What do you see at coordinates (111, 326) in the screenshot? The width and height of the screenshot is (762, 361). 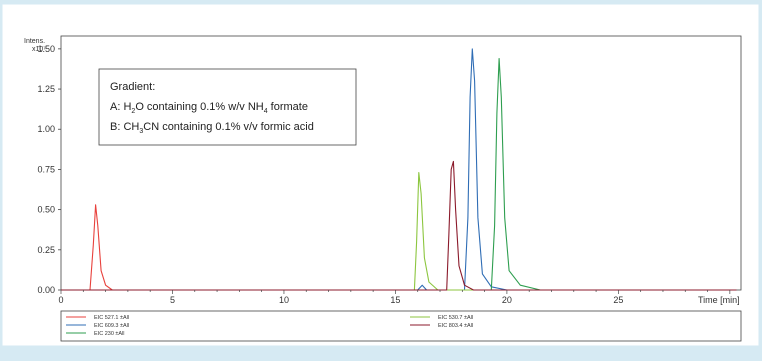 I see `legend-entry: EIC 609.3 ±All` at bounding box center [111, 326].